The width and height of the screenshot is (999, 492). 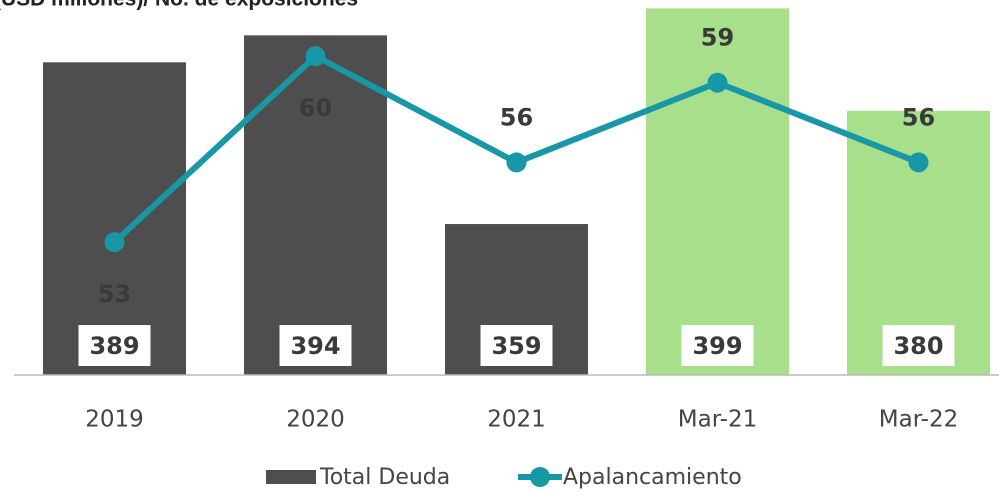 What do you see at coordinates (516, 420) in the screenshot?
I see `x-tick-label: 2021` at bounding box center [516, 420].